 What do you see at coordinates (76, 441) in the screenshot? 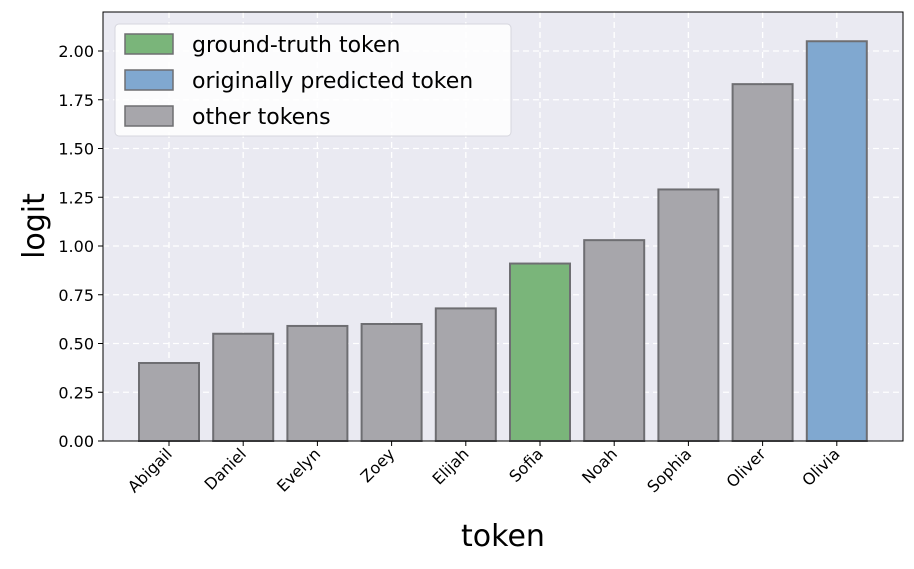
I see `y-tick-label: 0.00` at bounding box center [76, 441].